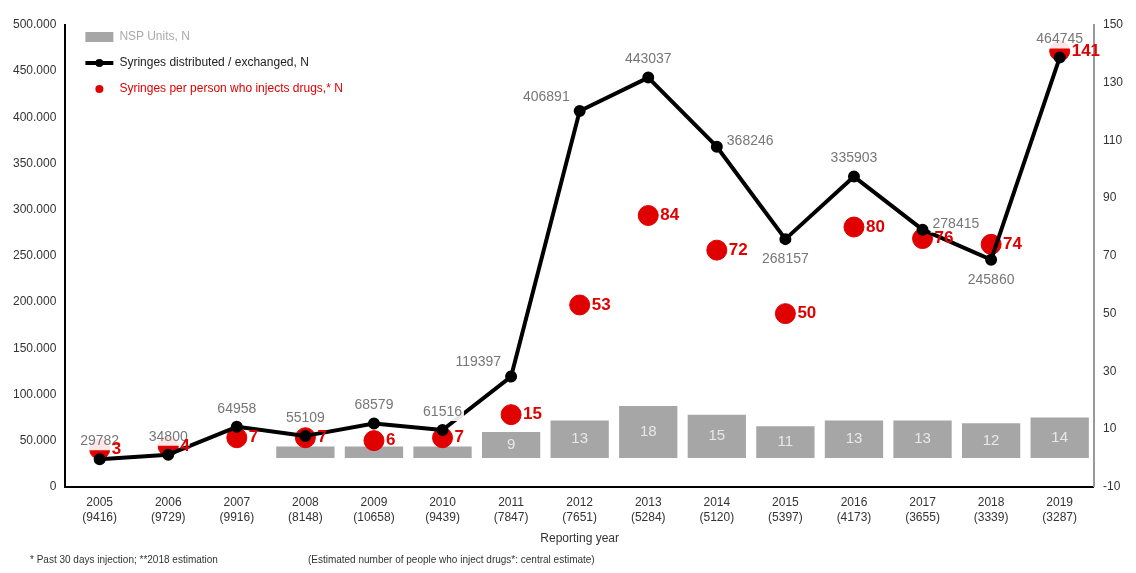 This screenshot has height=573, width=1136. Describe the element at coordinates (124, 559) in the screenshot. I see `text: * Past 30 days injection; **2018 estimation` at that location.